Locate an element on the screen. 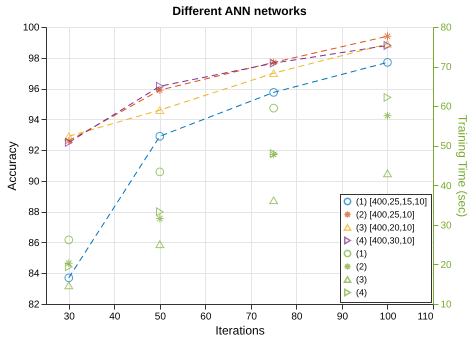 Image resolution: width=474 pixels, height=341 pixels. x-tick-label: 90 is located at coordinates (342, 317).